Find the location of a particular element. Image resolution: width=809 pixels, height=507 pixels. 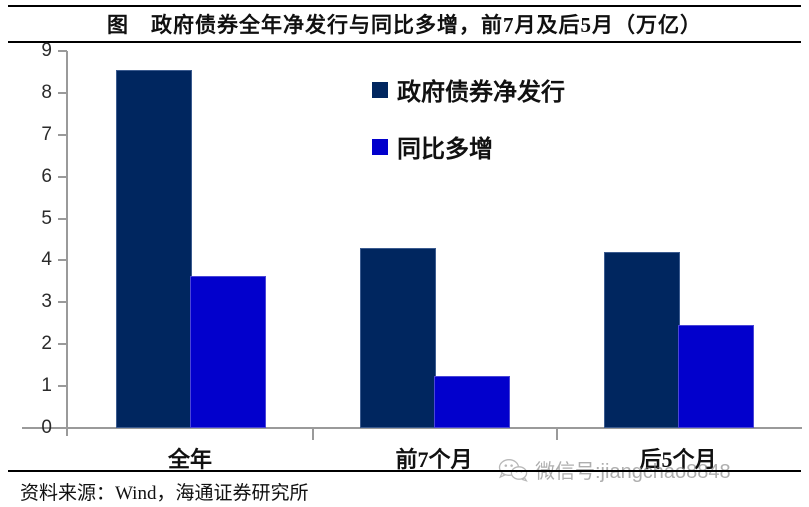

y-axis-line is located at coordinates (67, 243).